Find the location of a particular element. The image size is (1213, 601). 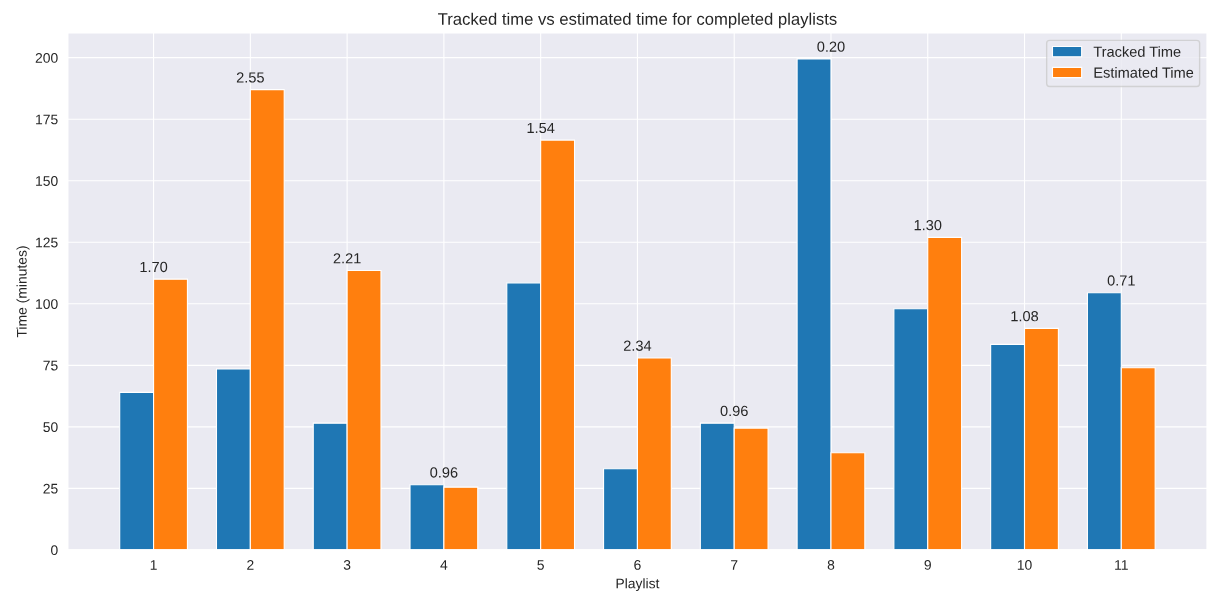

y-tick-label: 0 is located at coordinates (54, 550).